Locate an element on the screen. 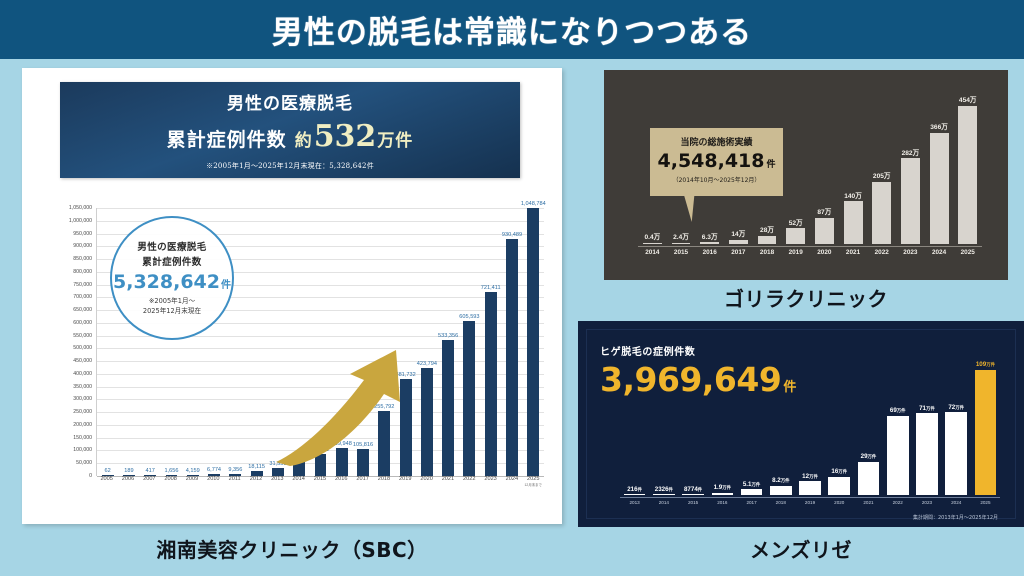 This screenshot has width=1024, height=576. bar-column: 6,774 is located at coordinates (213, 342).